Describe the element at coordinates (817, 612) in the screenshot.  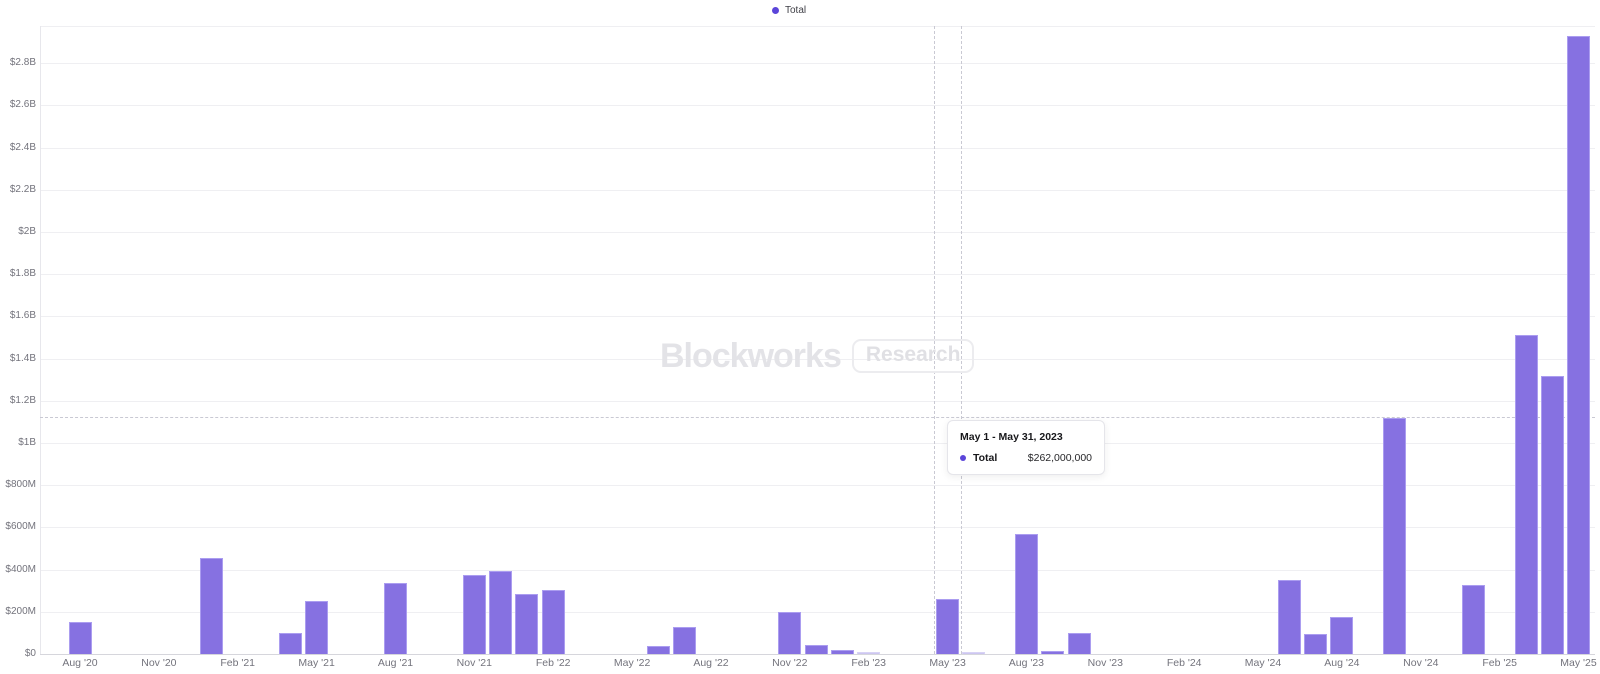
I see `gridline-$200M` at that location.